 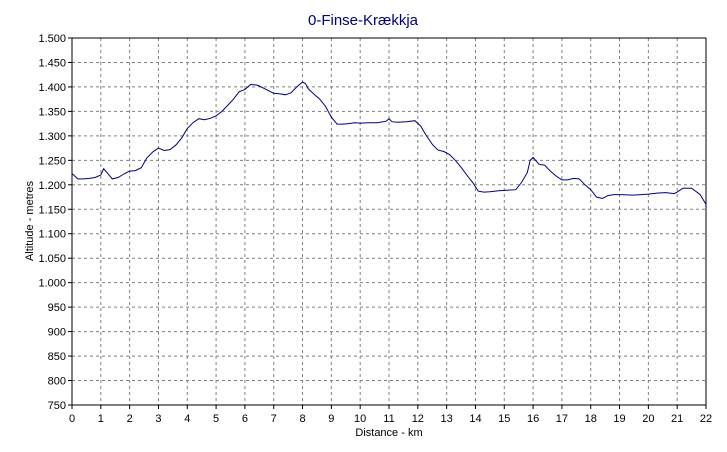 What do you see at coordinates (677, 419) in the screenshot?
I see `x-tick-label: 21` at bounding box center [677, 419].